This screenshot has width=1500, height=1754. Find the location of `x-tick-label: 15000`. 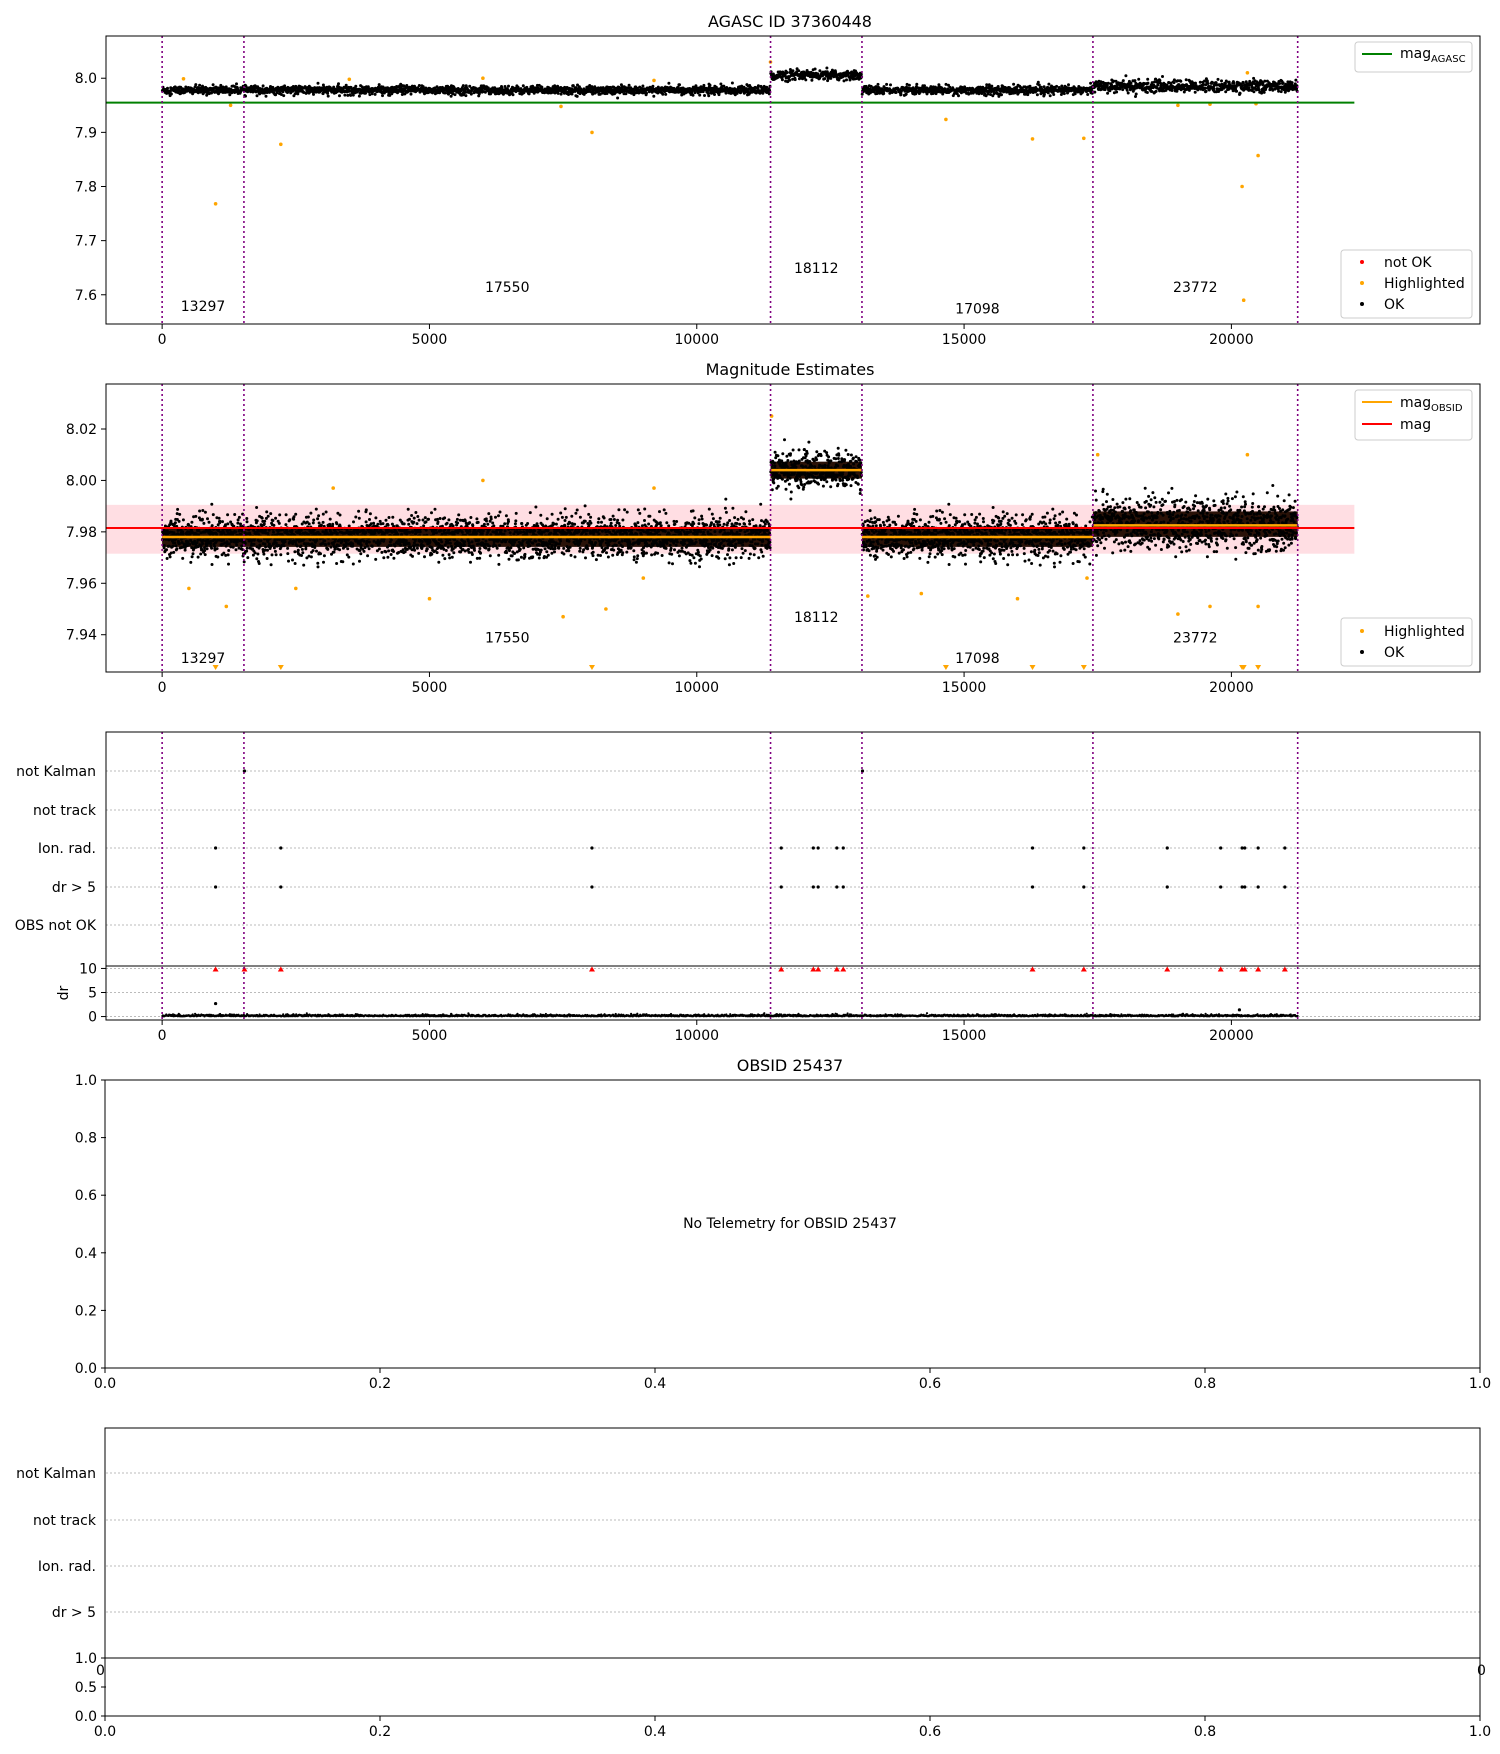

x-tick-label: 15000 is located at coordinates (964, 340).